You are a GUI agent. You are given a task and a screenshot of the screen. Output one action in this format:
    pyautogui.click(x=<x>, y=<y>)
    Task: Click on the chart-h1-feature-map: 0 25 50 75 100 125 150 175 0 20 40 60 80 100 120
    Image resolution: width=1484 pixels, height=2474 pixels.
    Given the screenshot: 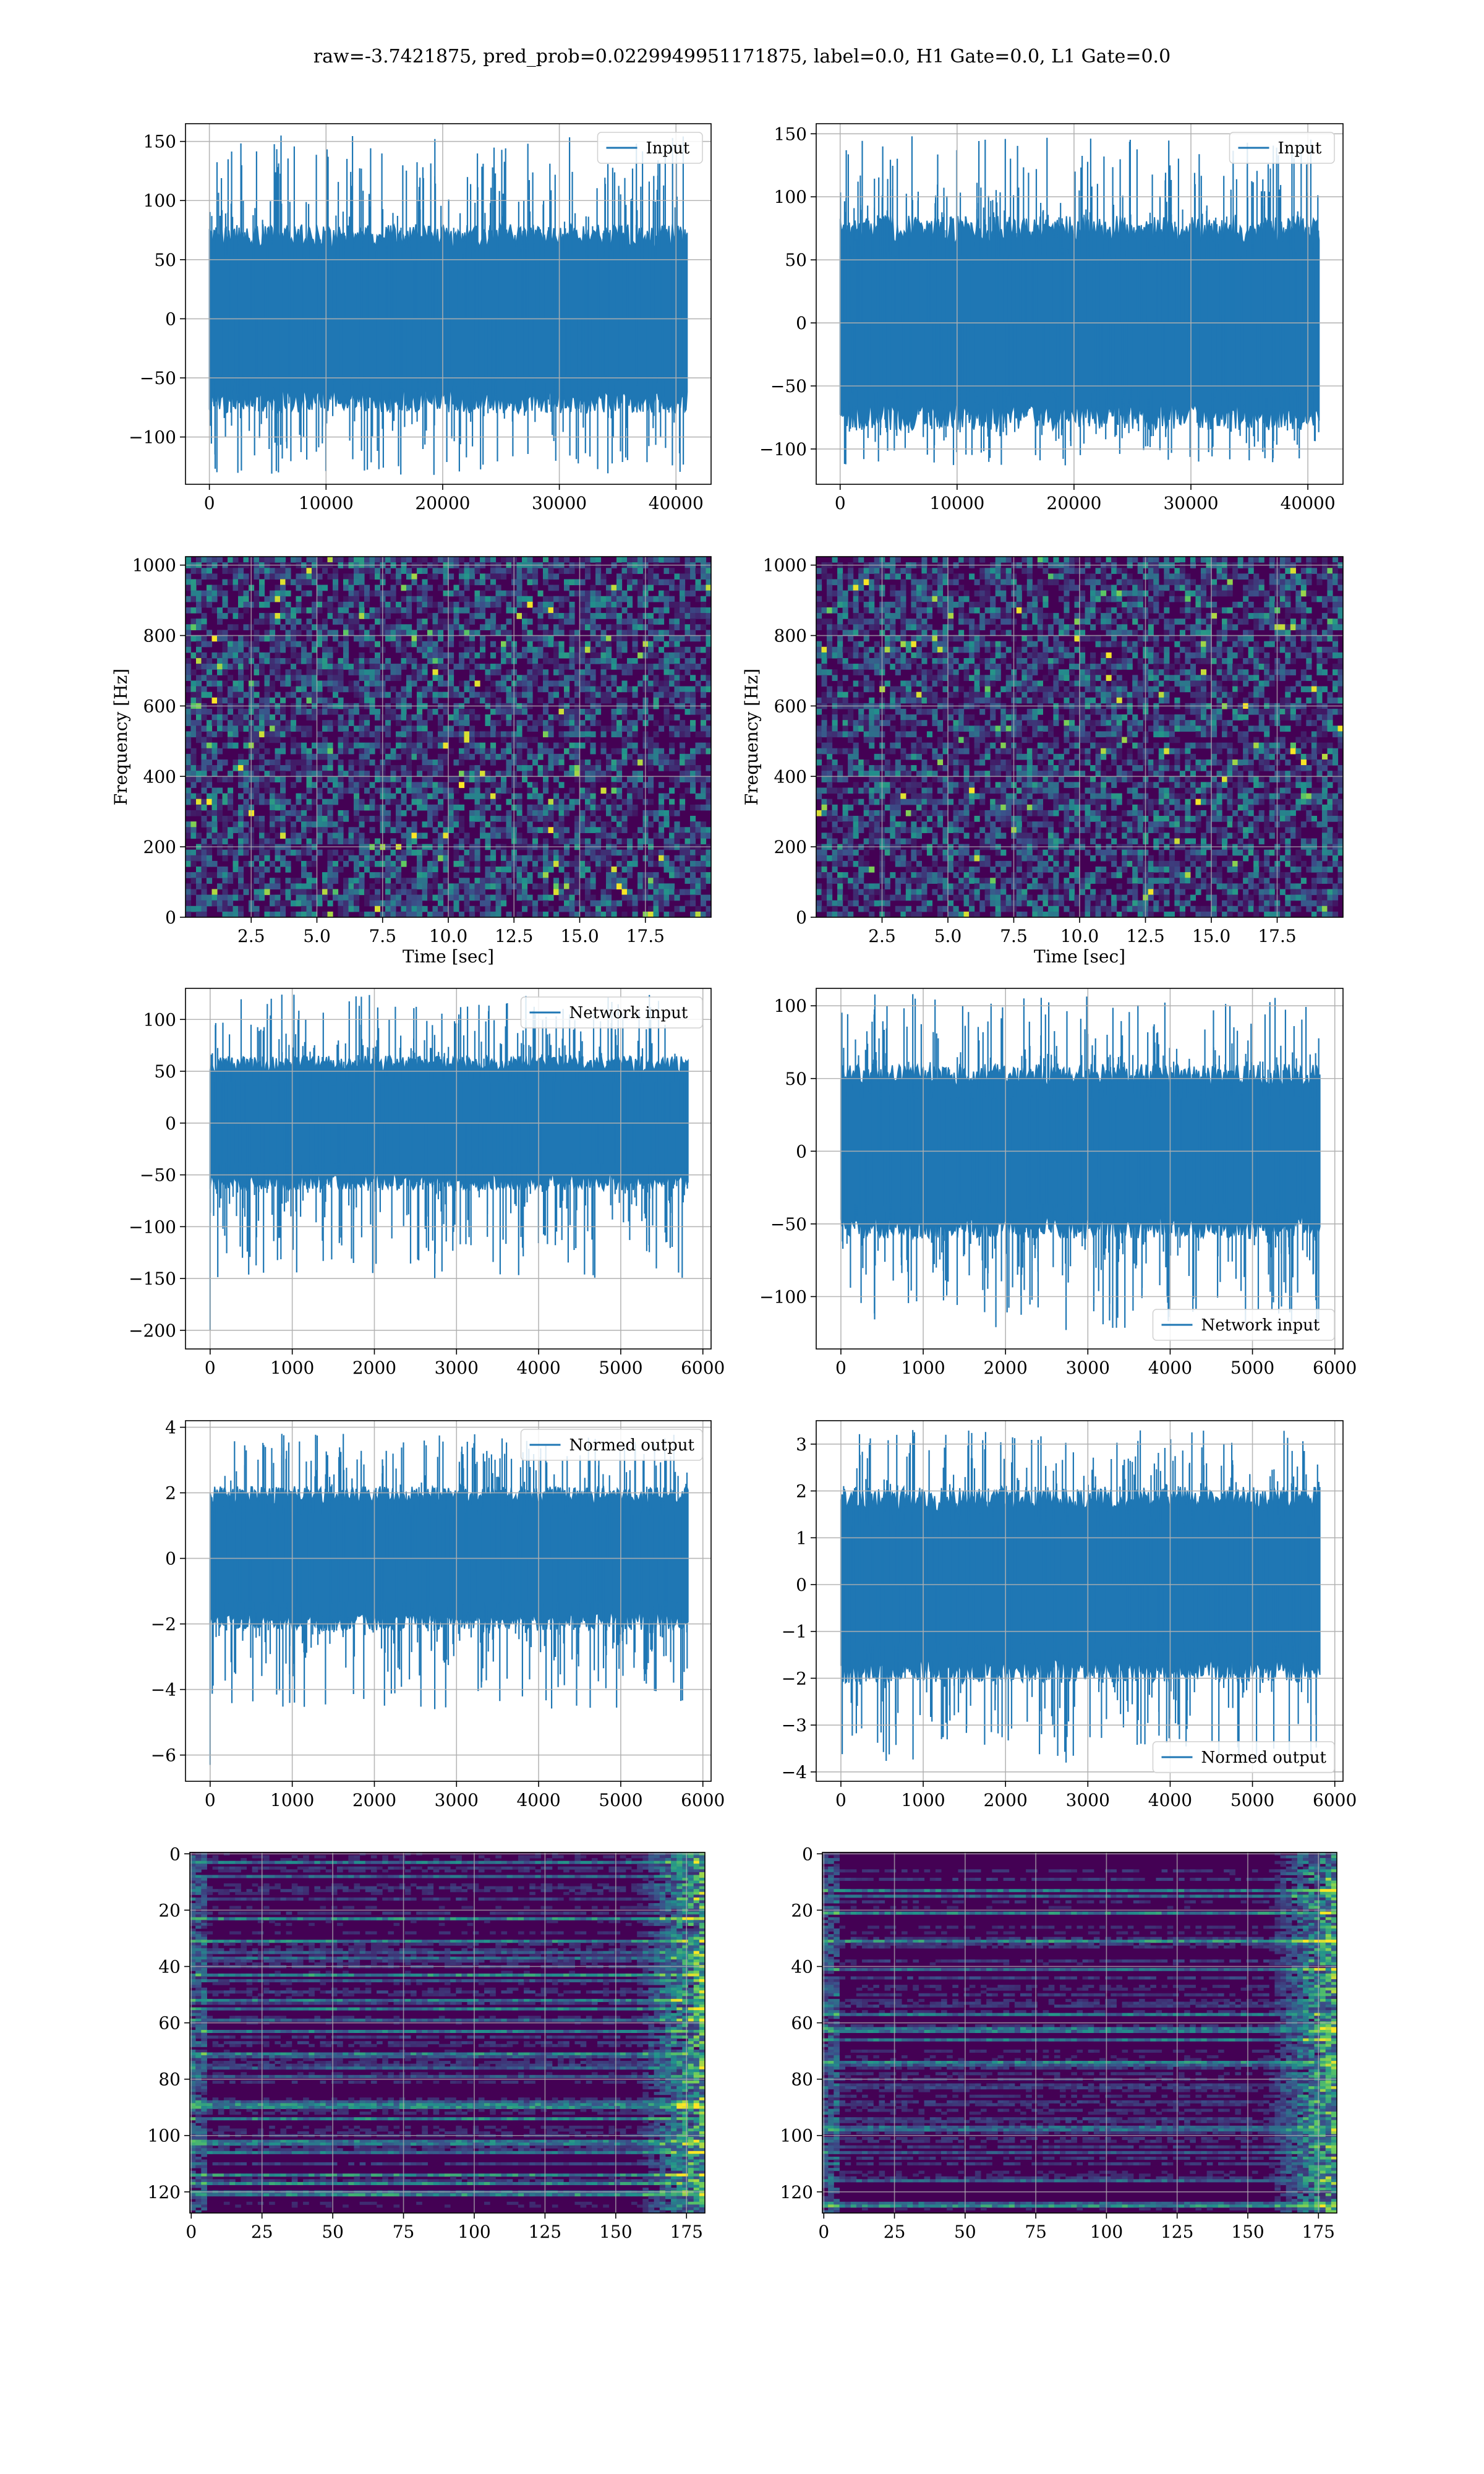 What is the action you would take?
    pyautogui.click(x=427, y=2043)
    